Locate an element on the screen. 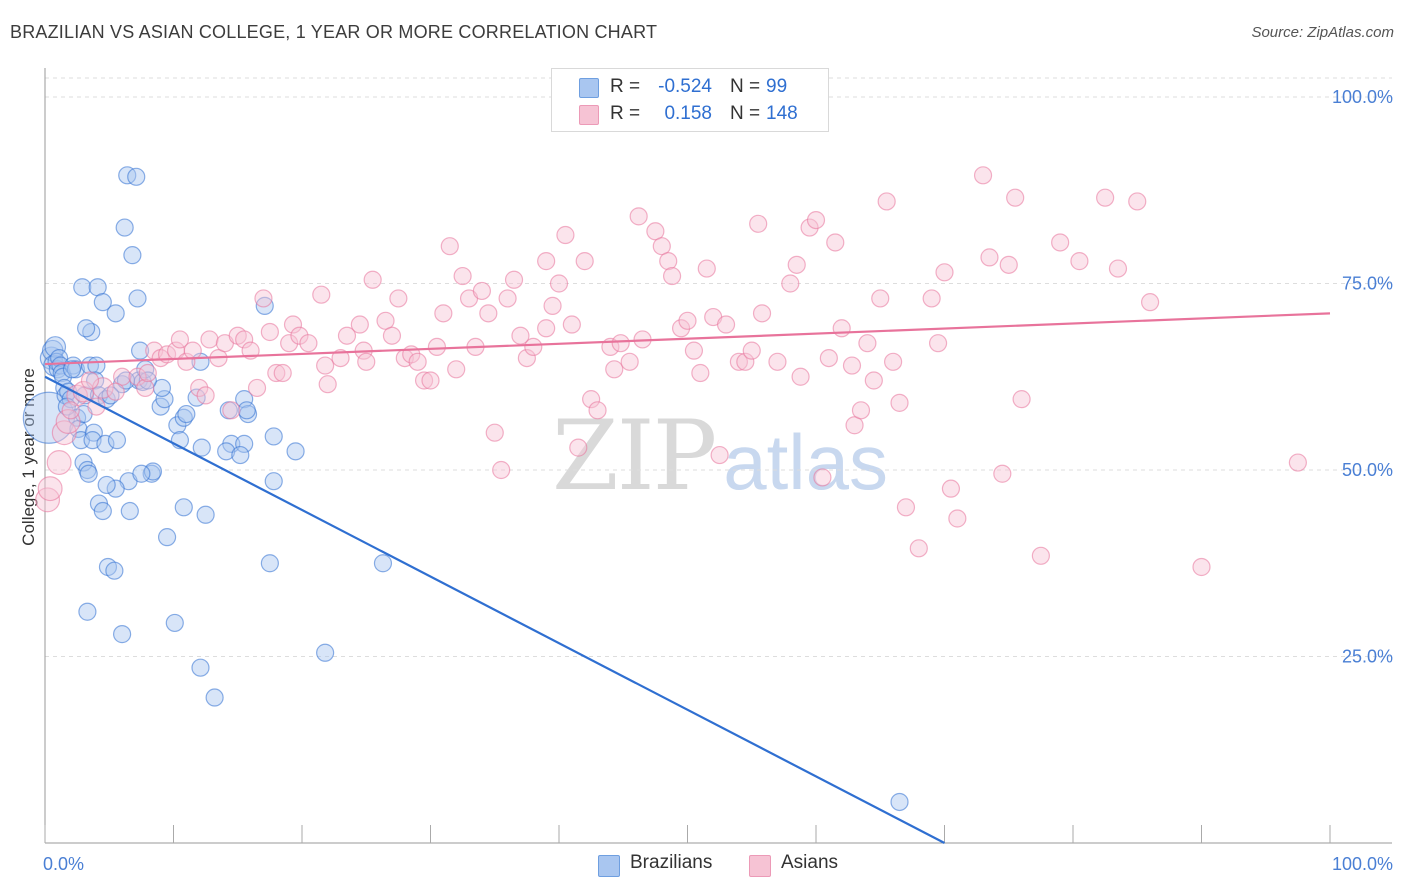 This screenshot has width=1406, height=892. n-label: N = is located at coordinates (745, 113).